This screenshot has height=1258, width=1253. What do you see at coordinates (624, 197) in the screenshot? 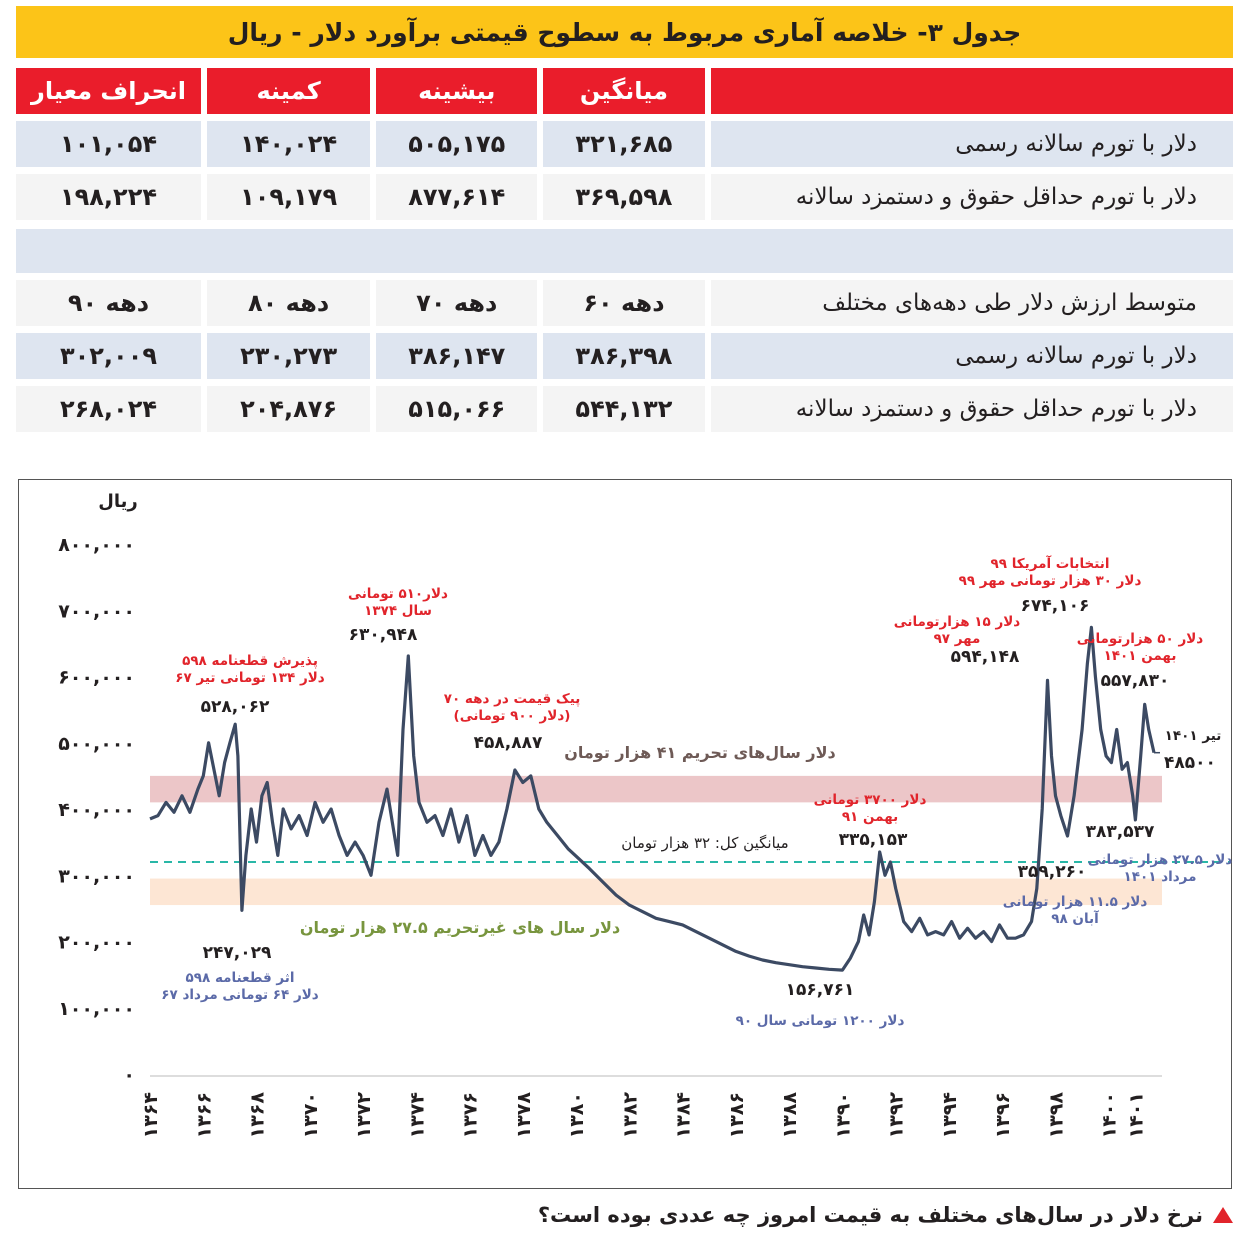
I see `cell-mean: ۳۶۹,۵۹۸` at bounding box center [624, 197].